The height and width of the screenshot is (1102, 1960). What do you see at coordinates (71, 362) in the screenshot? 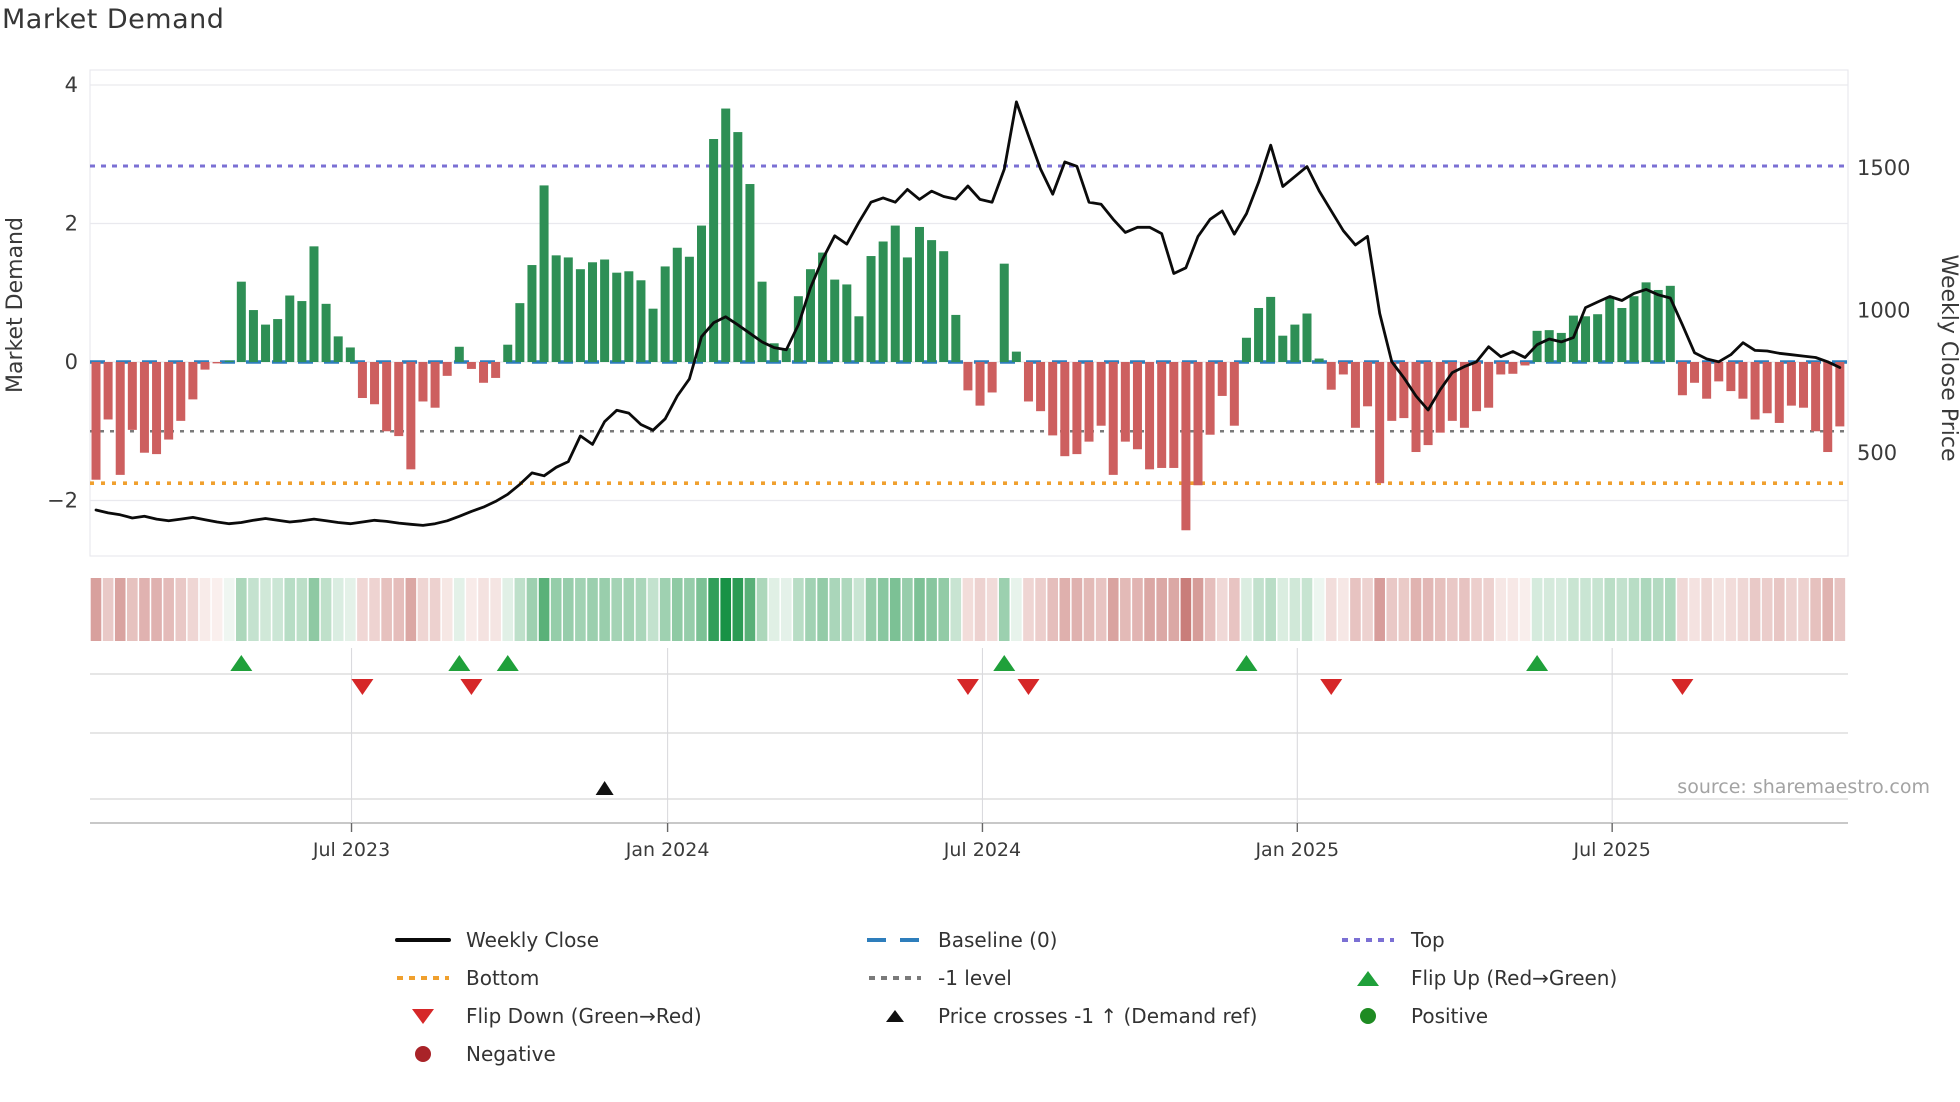
I see `left-axis-tick: 0` at bounding box center [71, 362].